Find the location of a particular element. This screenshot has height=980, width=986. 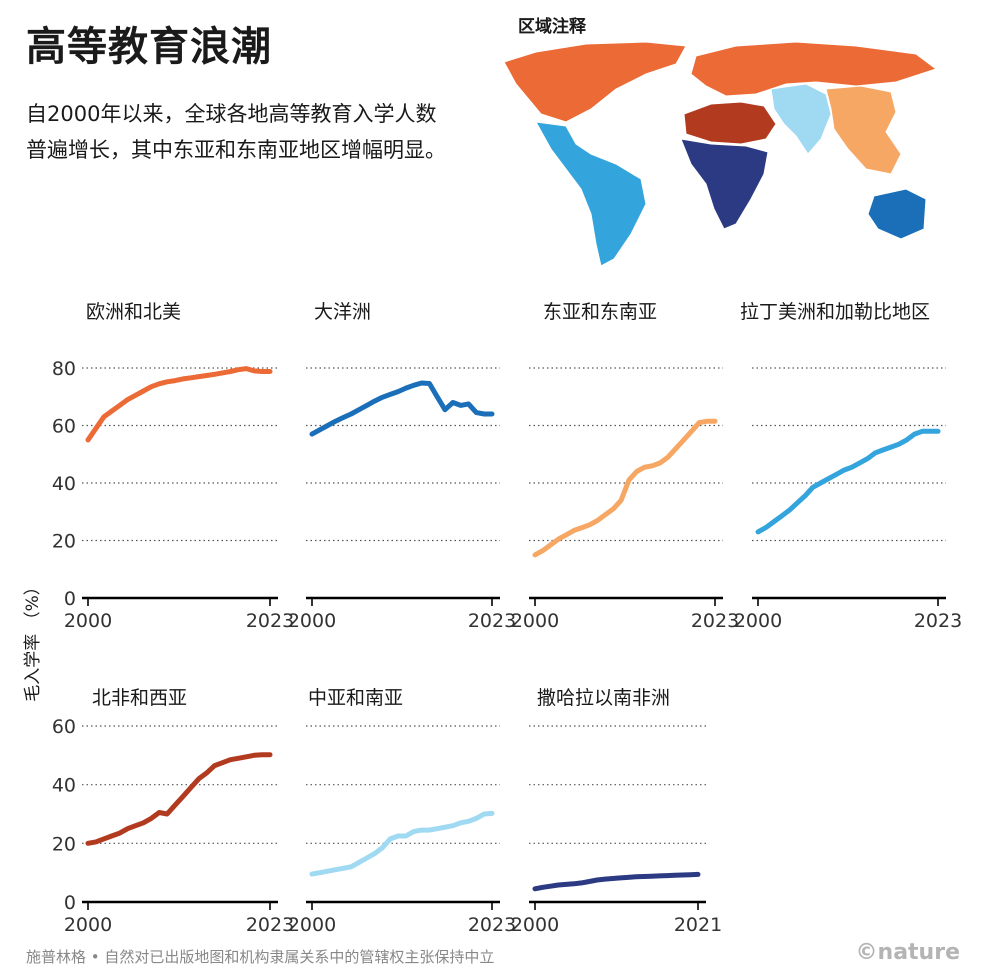

chart-title: 撒哈拉以南非洲 is located at coordinates (603, 698).